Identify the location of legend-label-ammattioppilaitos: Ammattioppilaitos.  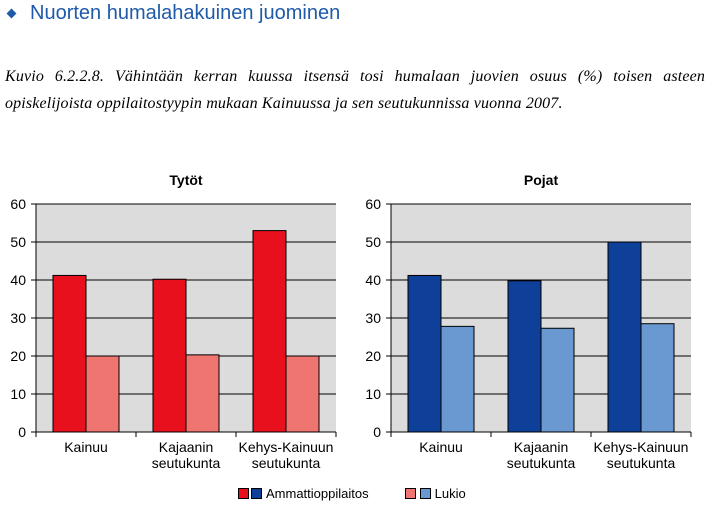
(317, 493).